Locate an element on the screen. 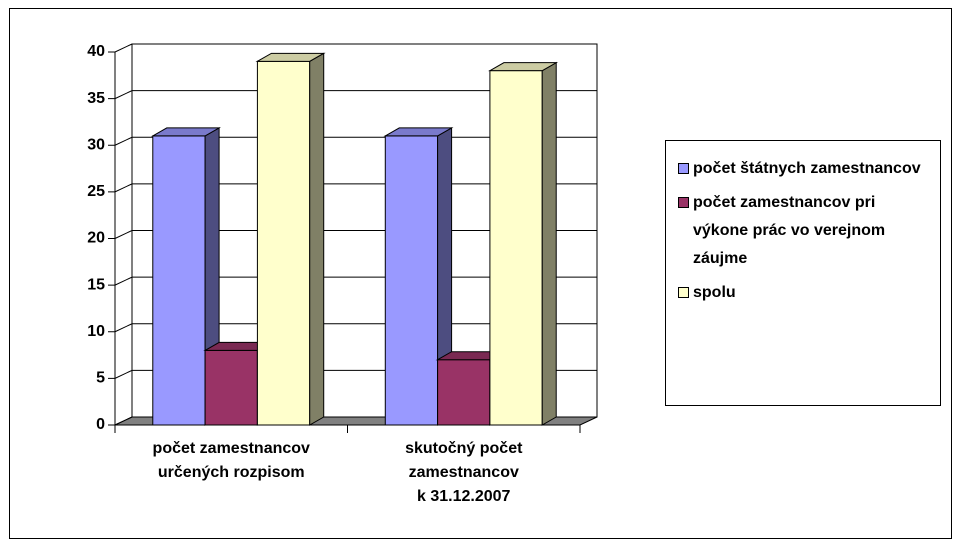  x-tick-label: skutočný počet zamestnancov k 31.12.2007 is located at coordinates (464, 472).